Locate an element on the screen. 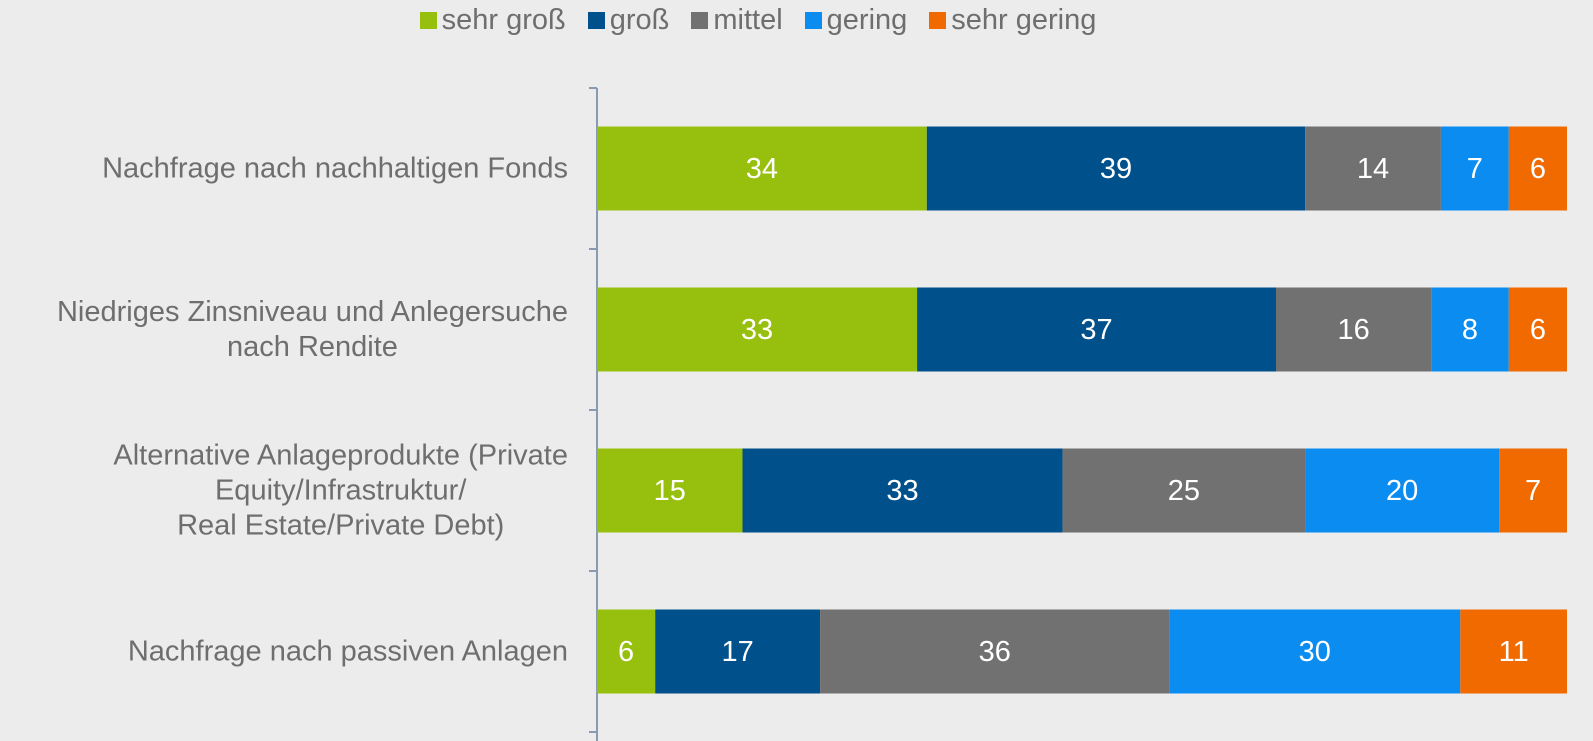 The height and width of the screenshot is (741, 1593). data-label: 8 is located at coordinates (1470, 330).